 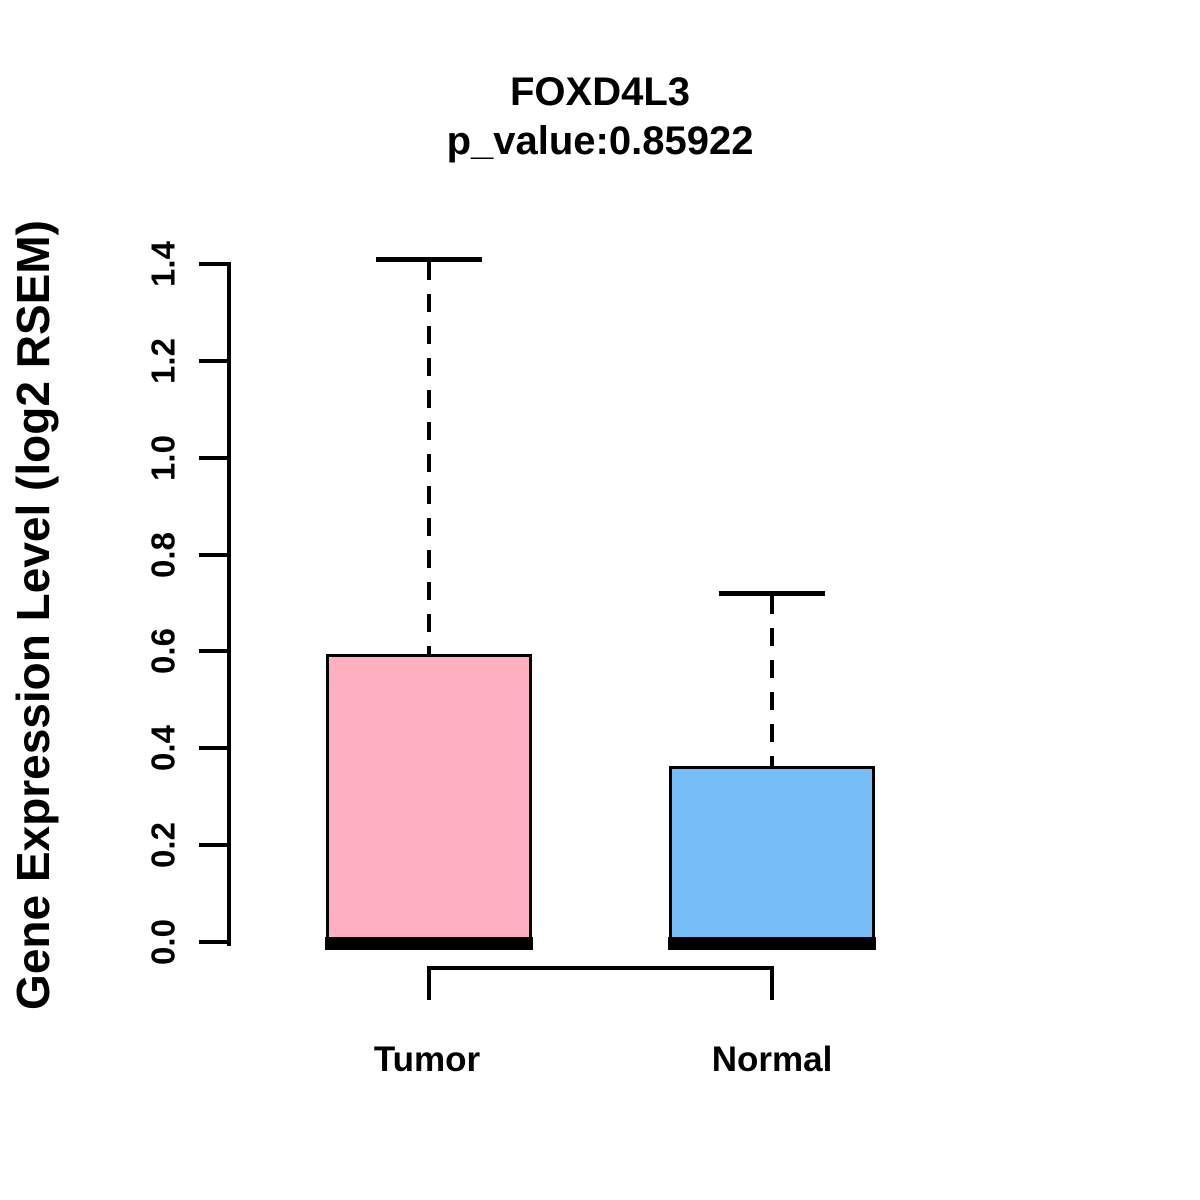 What do you see at coordinates (163, 554) in the screenshot?
I see `y-tick-label: 0.8` at bounding box center [163, 554].